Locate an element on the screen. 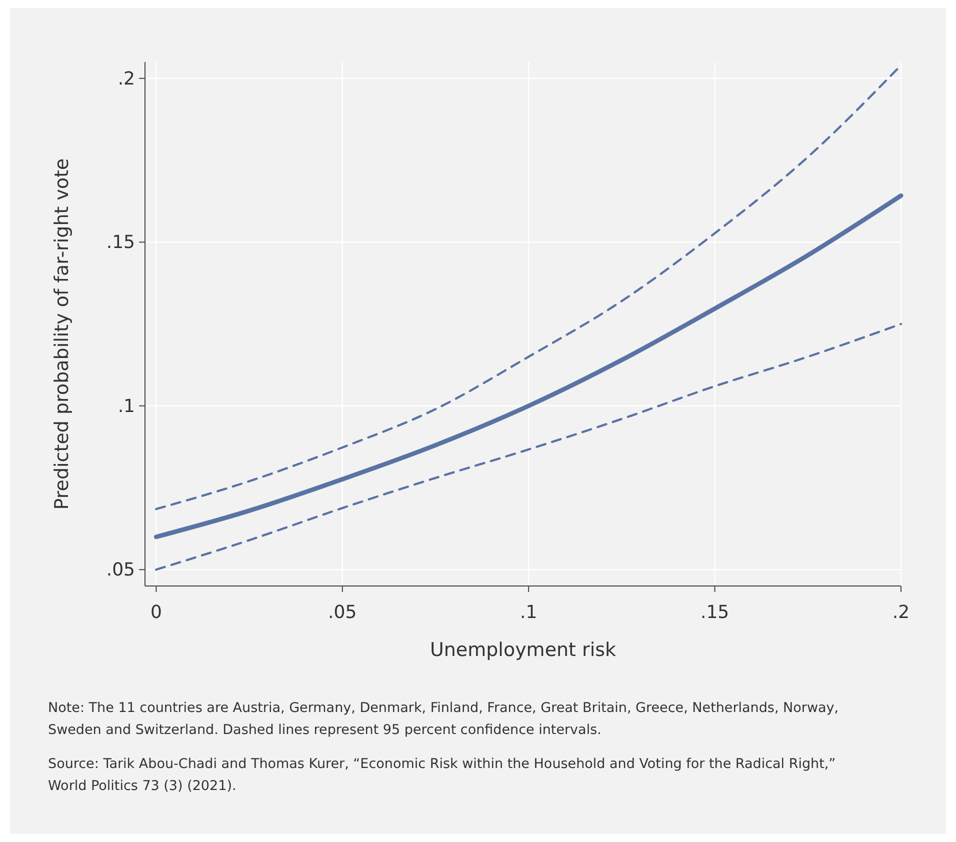 Image resolution: width=956 pixels, height=842 pixels. x-tick-label: .15 is located at coordinates (715, 612).